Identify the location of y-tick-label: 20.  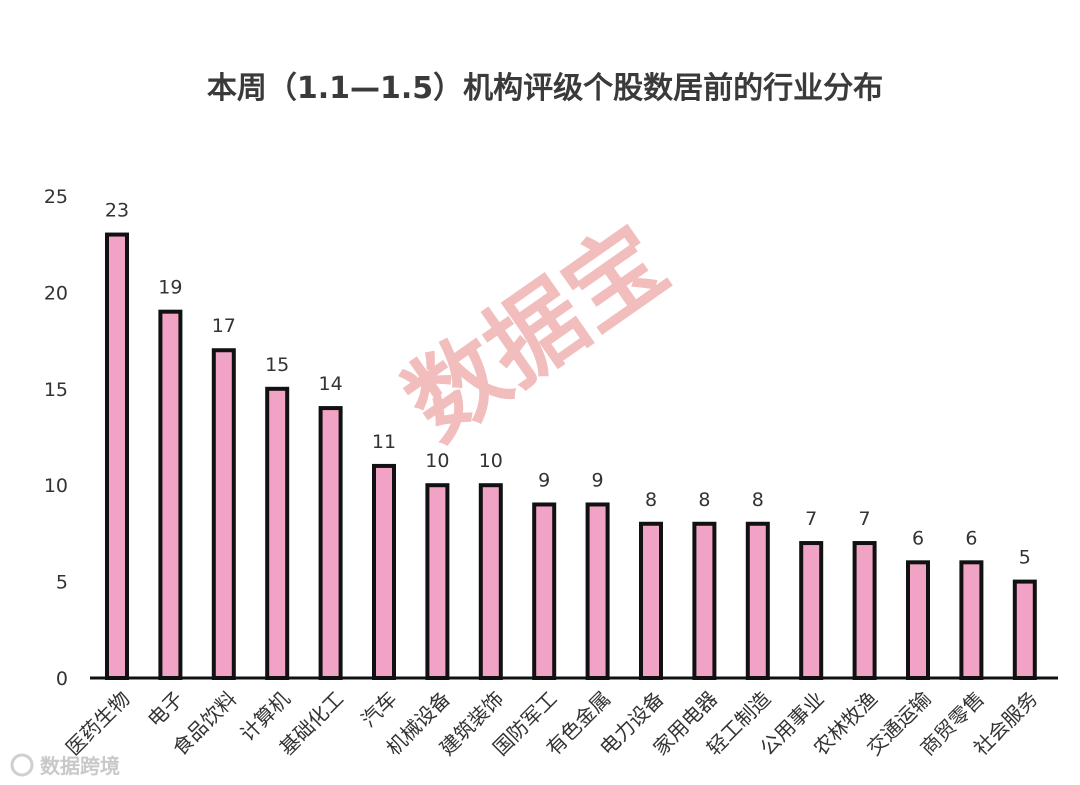
(56, 293).